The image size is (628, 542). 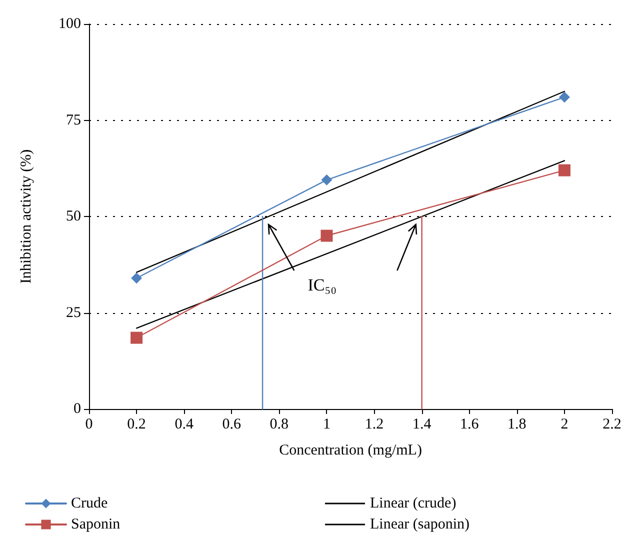 What do you see at coordinates (73, 120) in the screenshot?
I see `y-tick-label: 75` at bounding box center [73, 120].